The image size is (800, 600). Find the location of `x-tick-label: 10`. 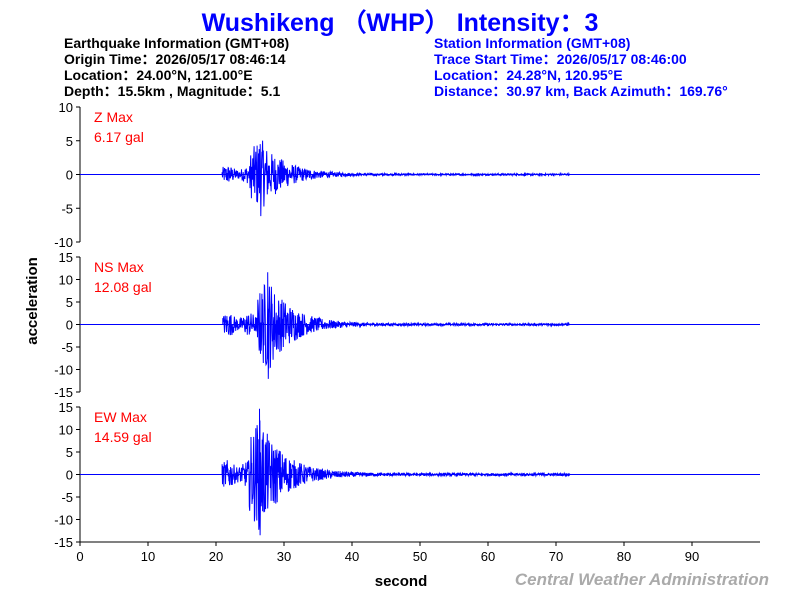

x-tick-label: 10 is located at coordinates (148, 556).